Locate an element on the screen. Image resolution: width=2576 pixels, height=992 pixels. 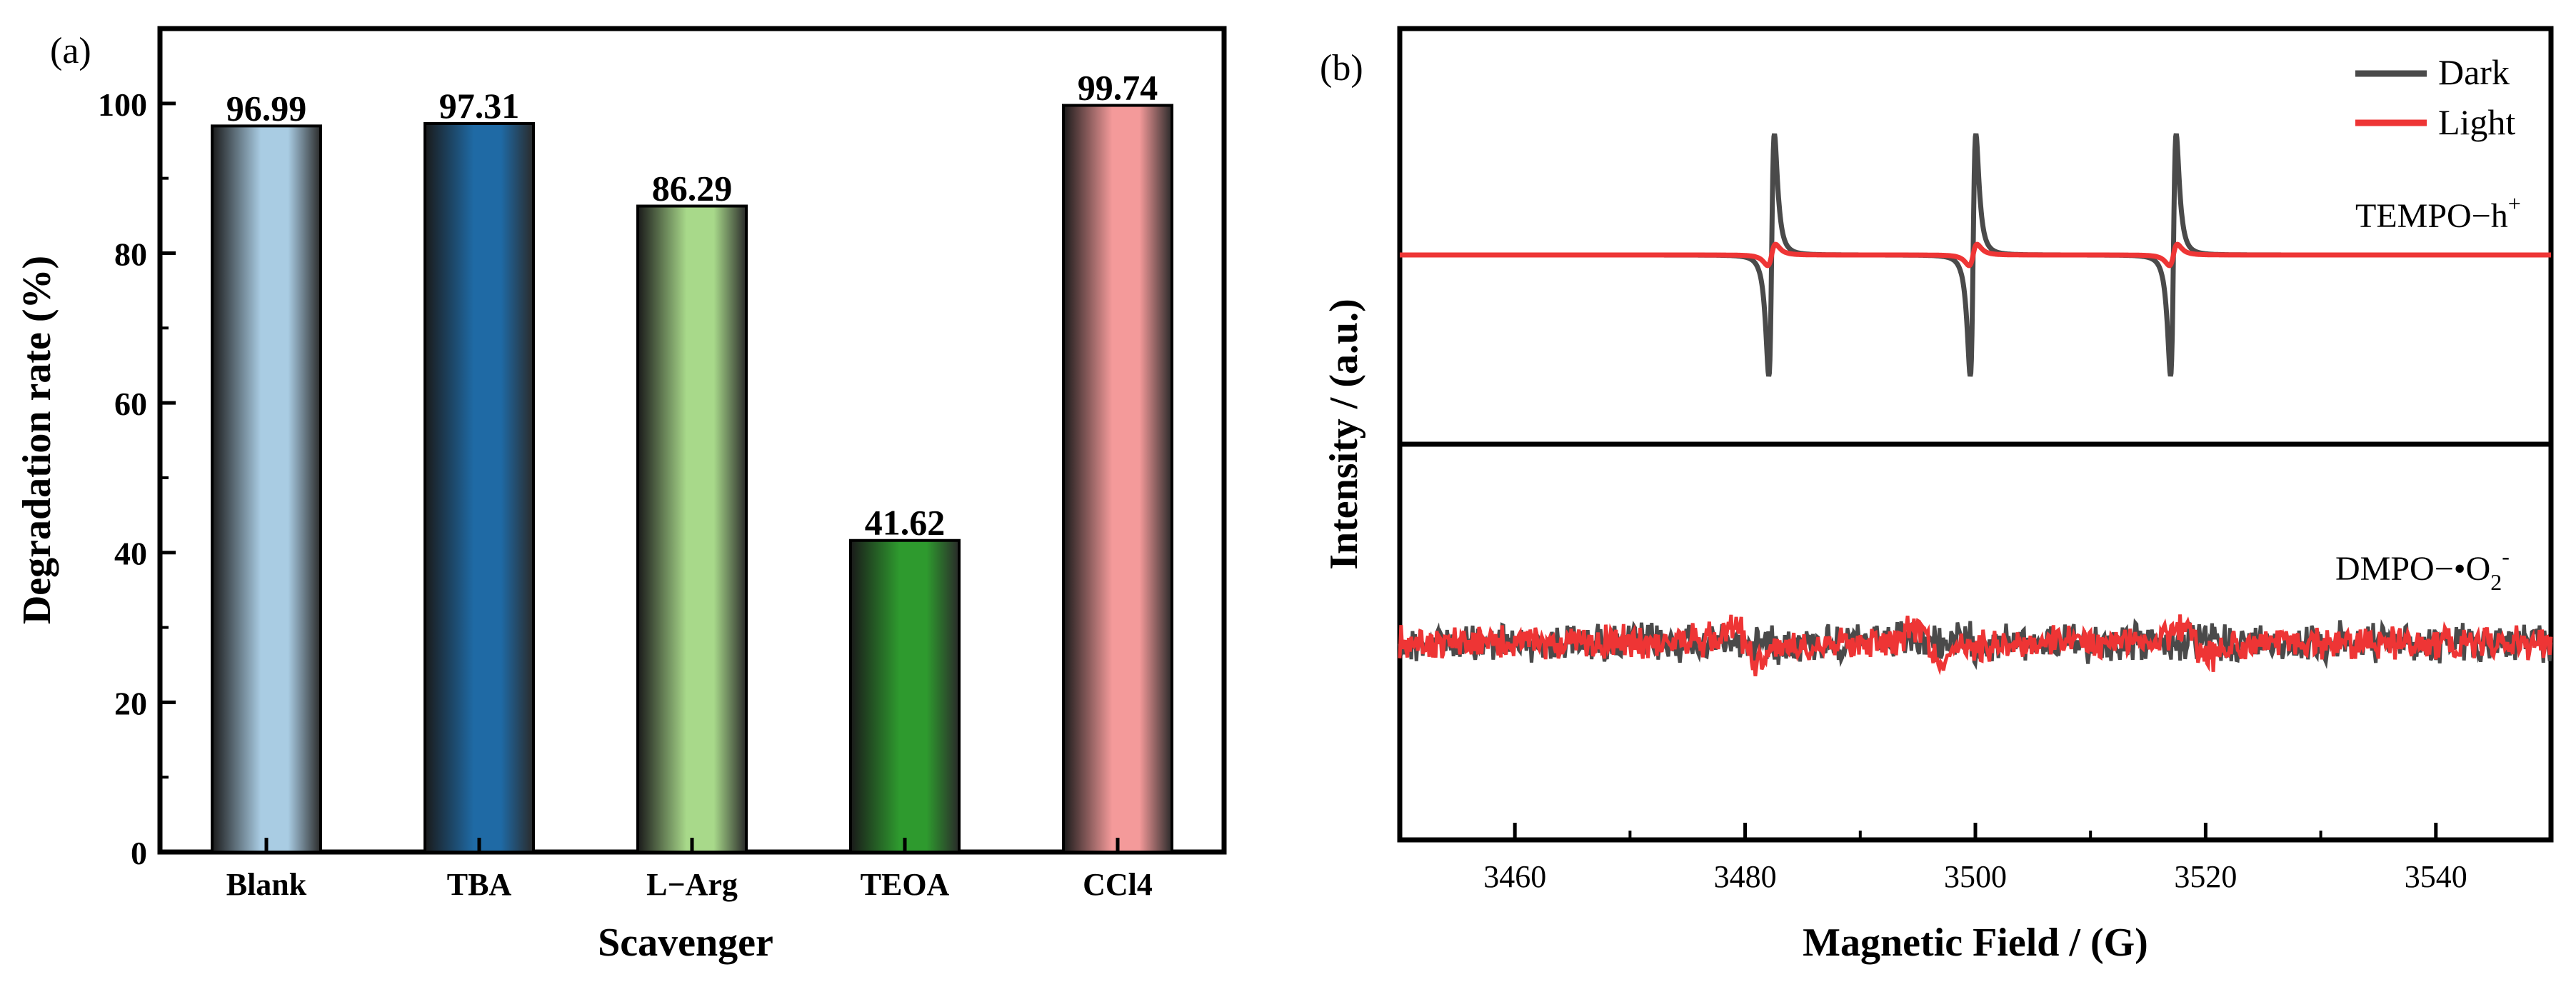
panel-a-y-axis-title: Degradation rate (%) is located at coordinates (37, 440).